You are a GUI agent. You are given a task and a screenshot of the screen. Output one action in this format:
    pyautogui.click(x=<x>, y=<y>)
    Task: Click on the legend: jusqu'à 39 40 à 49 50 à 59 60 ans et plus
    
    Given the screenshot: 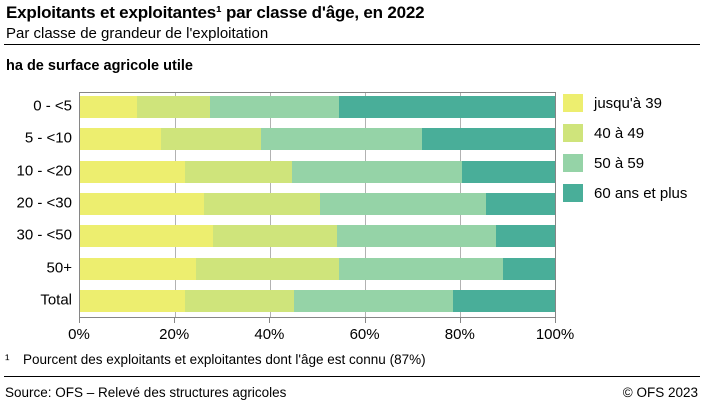 What is the action you would take?
    pyautogui.click(x=625, y=154)
    